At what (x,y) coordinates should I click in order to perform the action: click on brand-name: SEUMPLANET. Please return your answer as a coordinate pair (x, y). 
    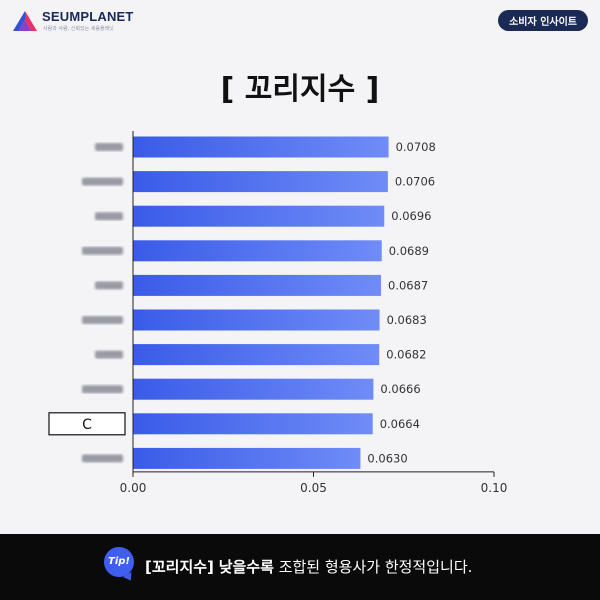
    Looking at the image, I should click on (88, 16).